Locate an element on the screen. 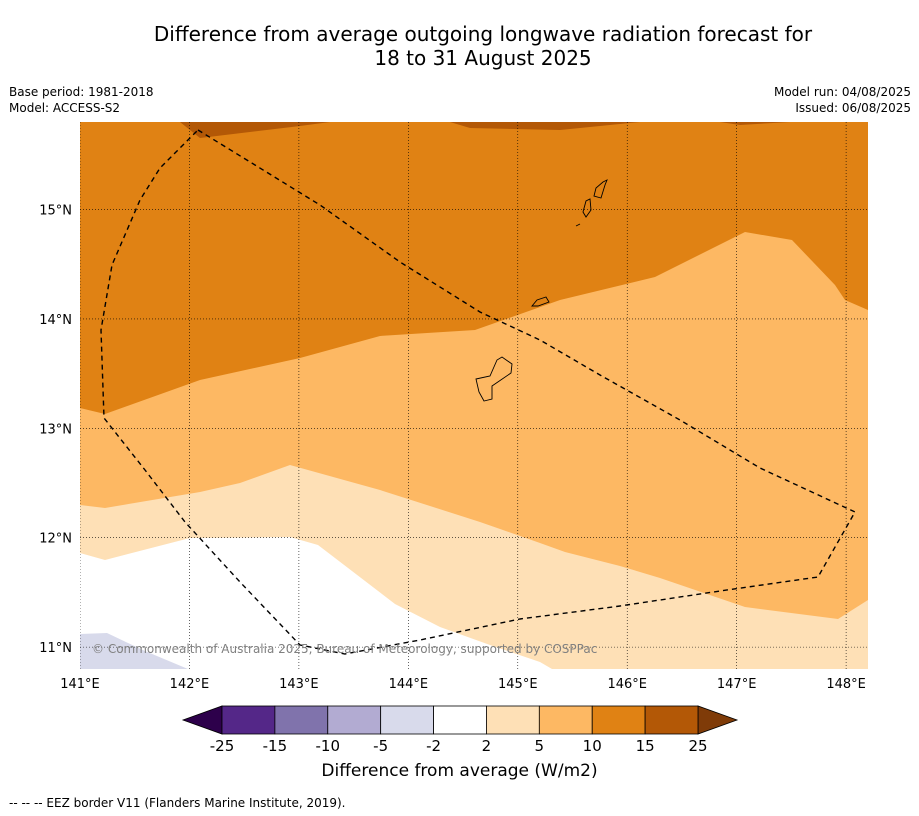 This screenshot has height=816, width=919. model-run: Model run: 04/08/2025 is located at coordinates (842, 92).